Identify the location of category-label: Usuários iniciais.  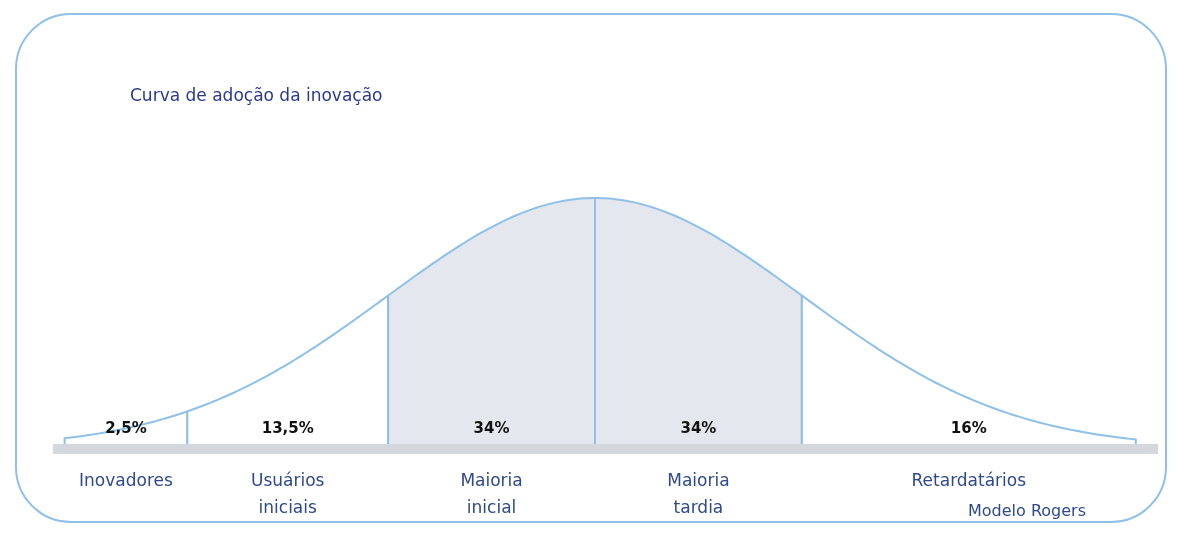
(288, 493).